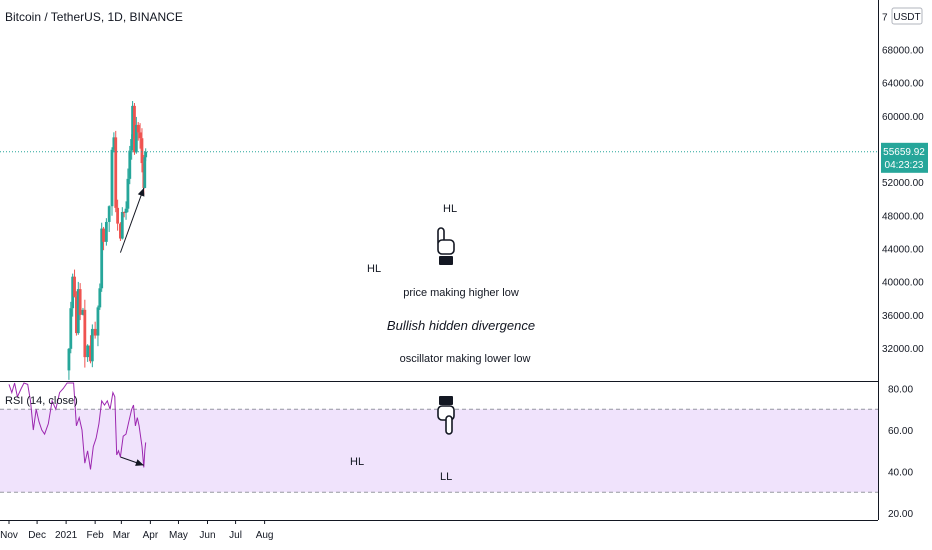  I want to click on price-tag, so click(904, 157).